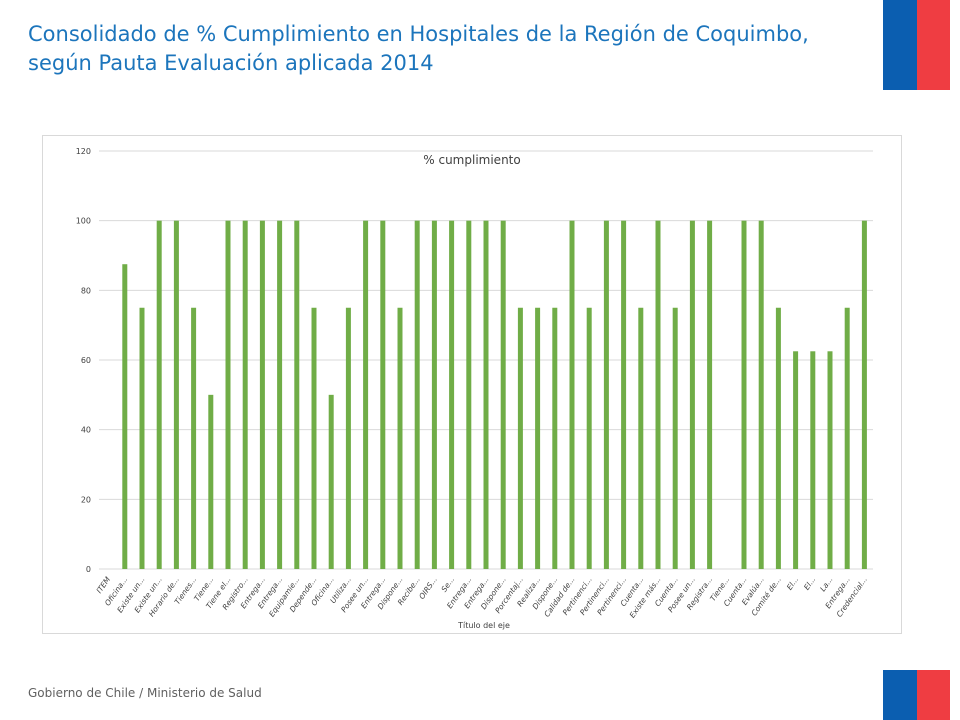 This screenshot has height=720, width=960. Describe the element at coordinates (145, 693) in the screenshot. I see `footer-text: Gobierno de Chile / Ministerio de Salud` at that location.